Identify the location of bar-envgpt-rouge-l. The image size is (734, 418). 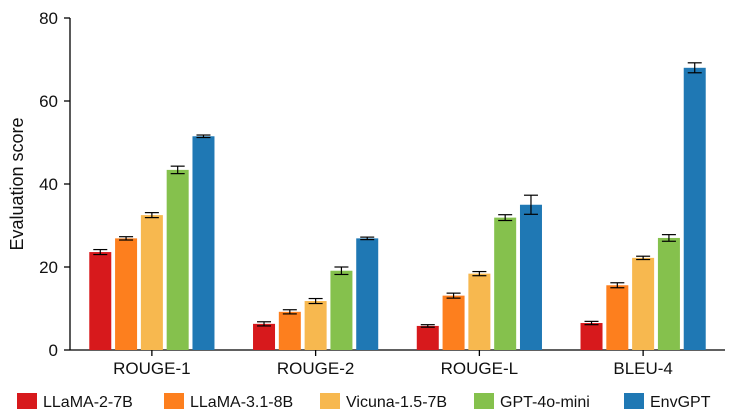
(530, 277).